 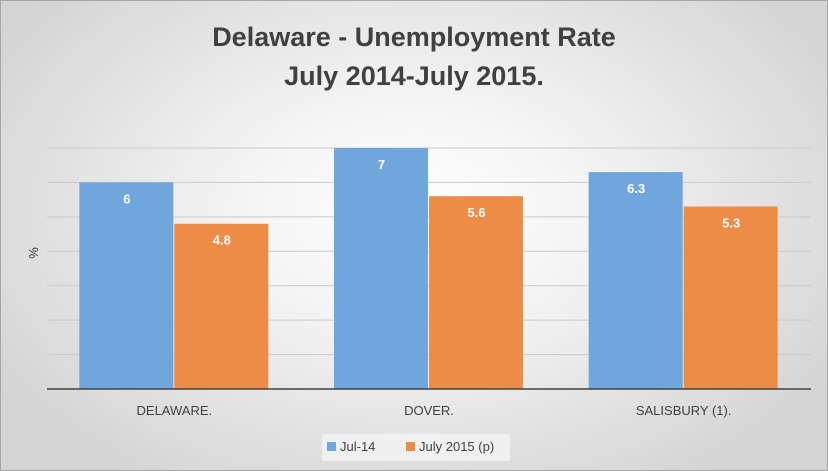 I want to click on category-label: DOVER., so click(x=429, y=410).